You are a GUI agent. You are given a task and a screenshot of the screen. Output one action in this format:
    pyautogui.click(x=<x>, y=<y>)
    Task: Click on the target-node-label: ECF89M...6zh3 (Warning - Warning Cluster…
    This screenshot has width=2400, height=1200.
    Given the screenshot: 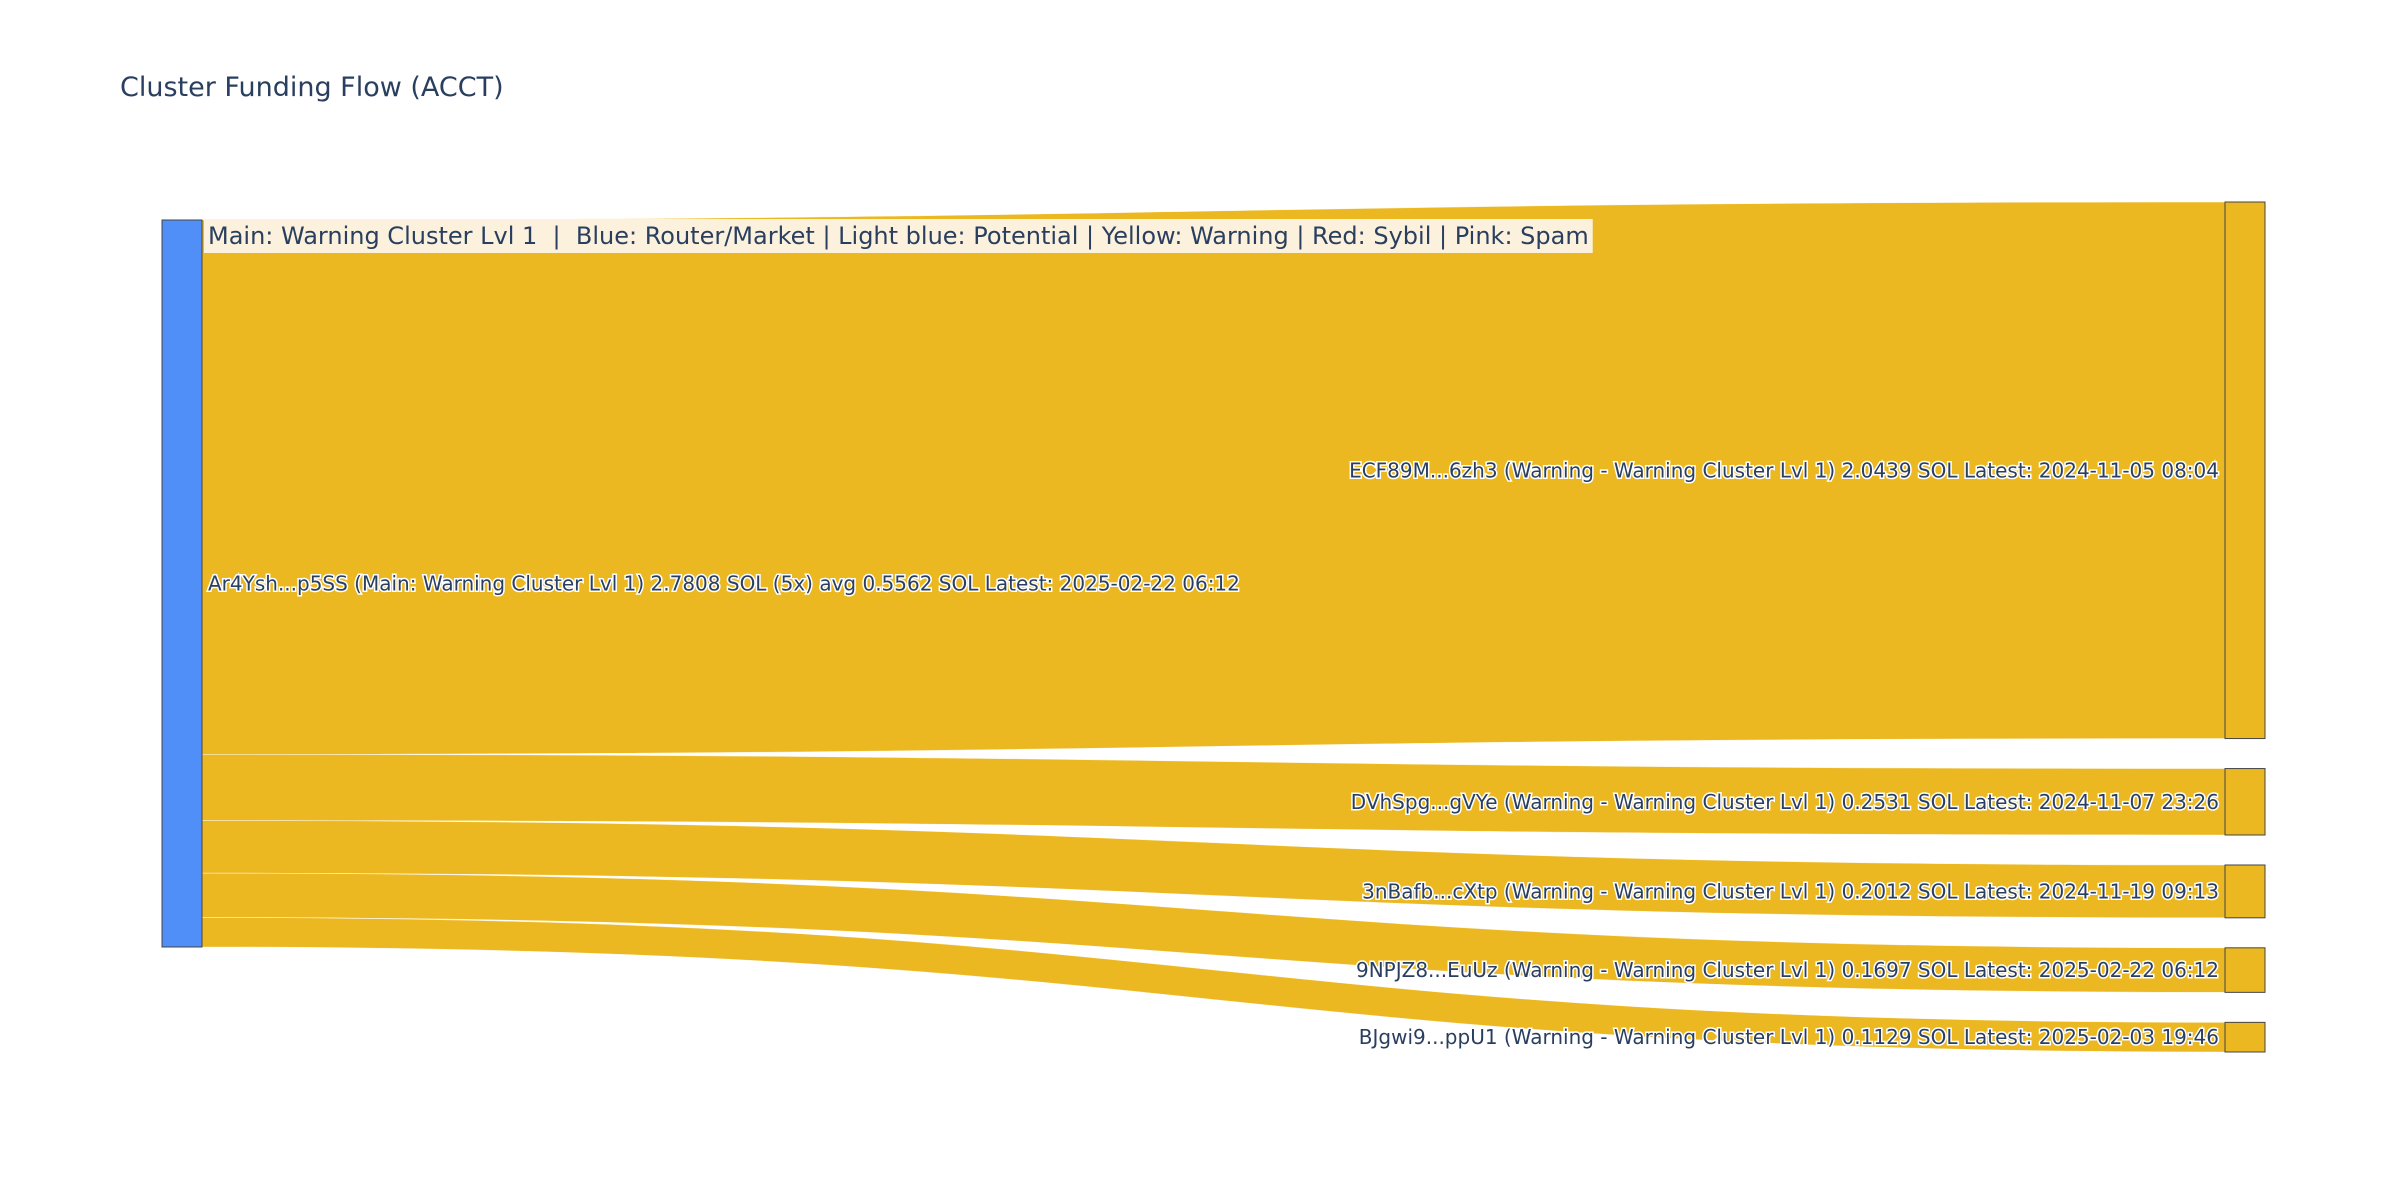 What is the action you would take?
    pyautogui.click(x=1784, y=470)
    